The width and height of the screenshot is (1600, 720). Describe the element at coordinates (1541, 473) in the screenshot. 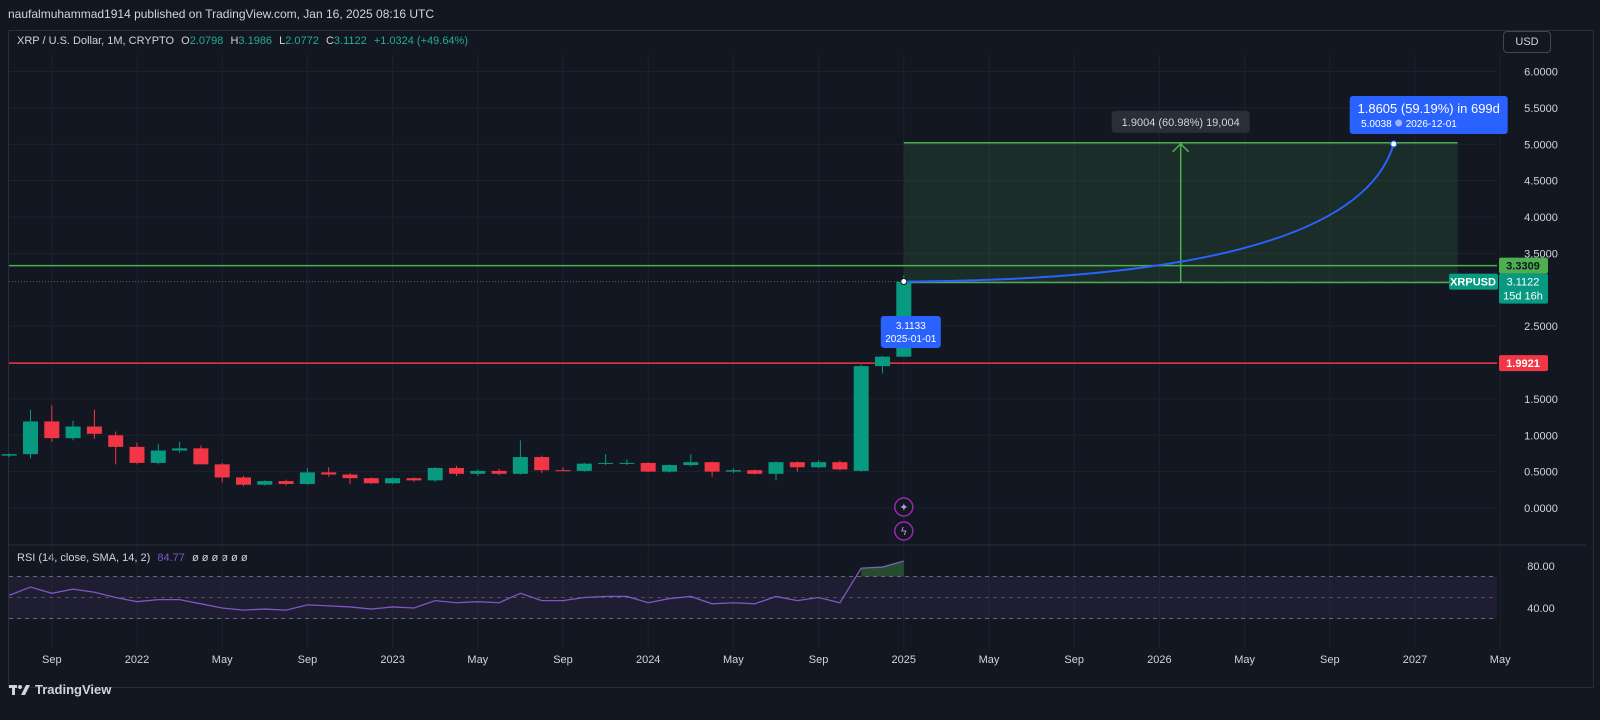

I see `y-tick-label: 0.5000` at that location.